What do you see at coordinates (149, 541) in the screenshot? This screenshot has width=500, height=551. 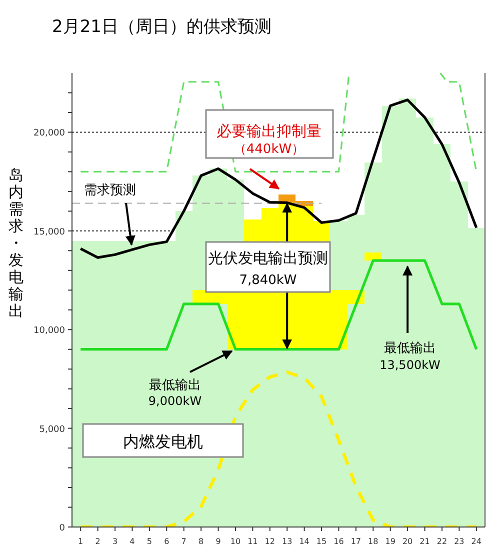 I see `x-tick-label: 5` at bounding box center [149, 541].